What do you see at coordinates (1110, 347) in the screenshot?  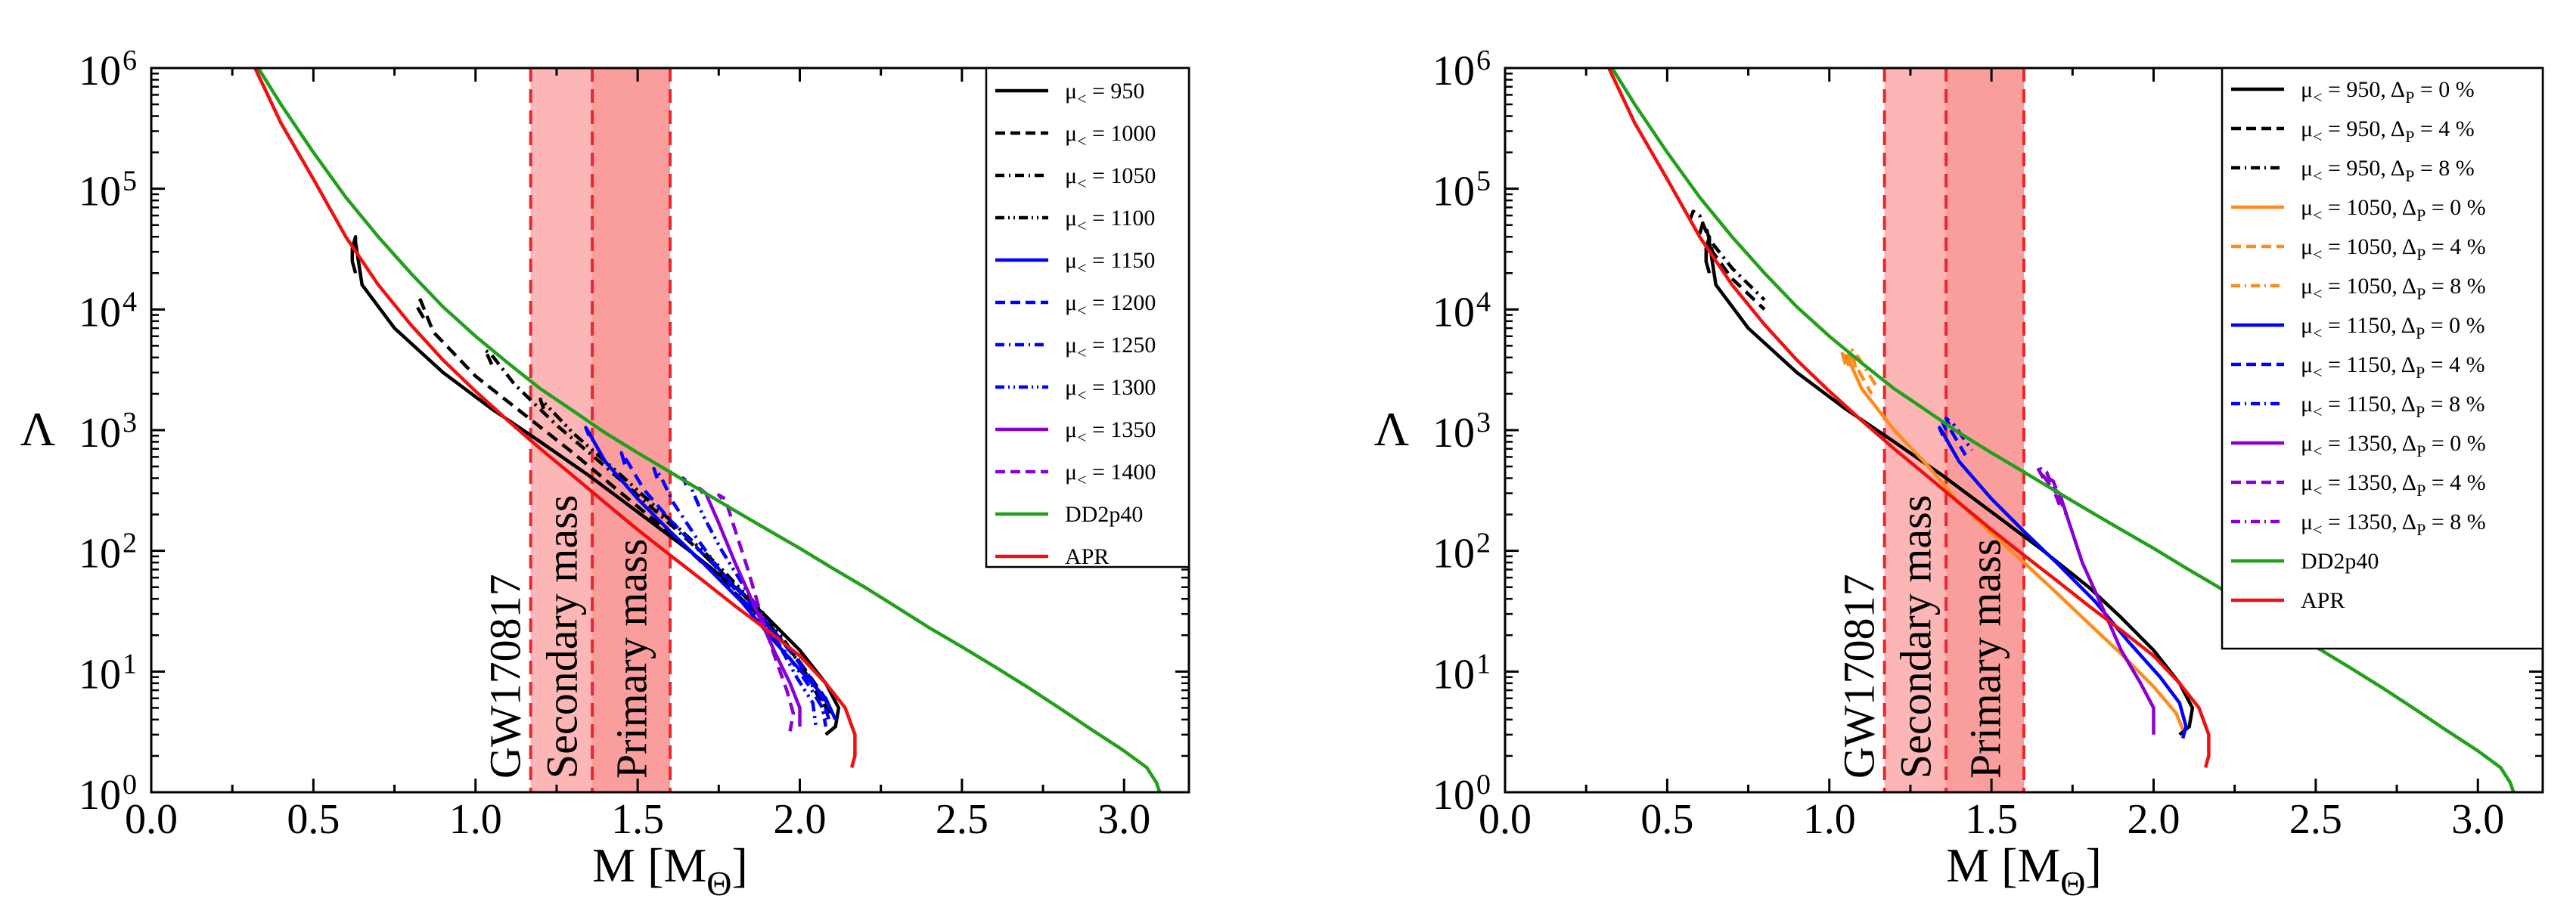 I see `legend-entry: μ< = 1250` at bounding box center [1110, 347].